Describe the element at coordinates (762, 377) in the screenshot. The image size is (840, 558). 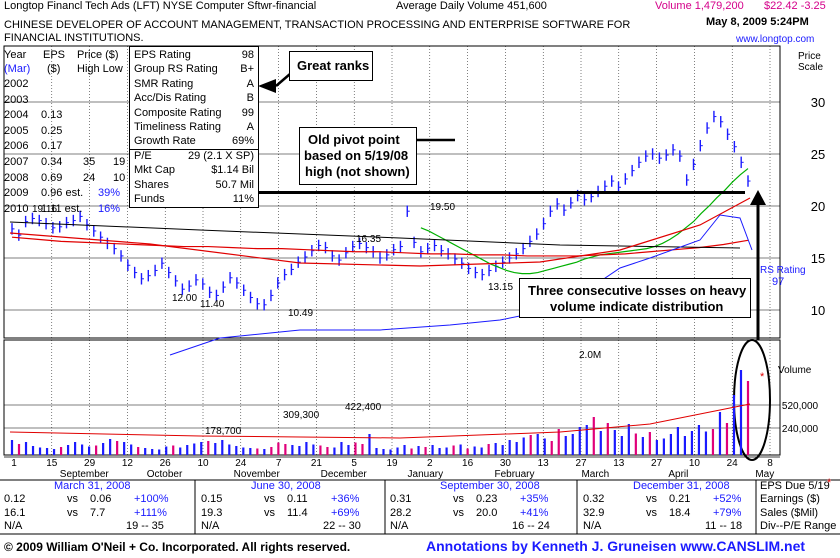
I see `volume-asterisk: *` at that location.